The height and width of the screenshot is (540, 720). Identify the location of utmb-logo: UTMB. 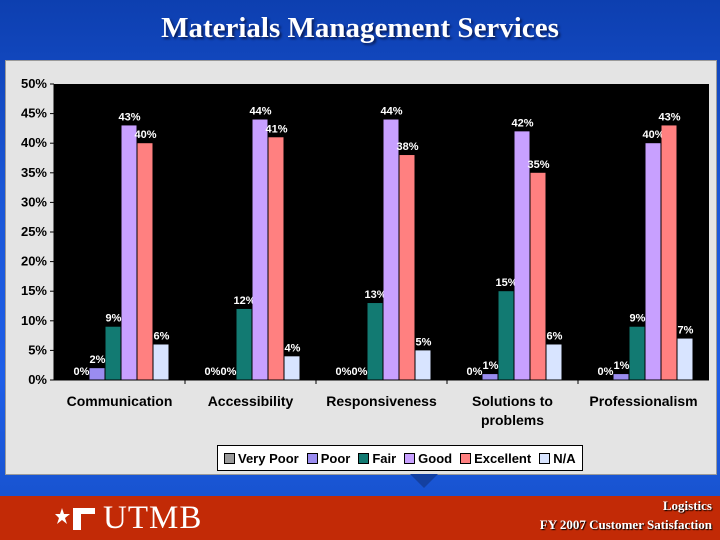
(128, 518).